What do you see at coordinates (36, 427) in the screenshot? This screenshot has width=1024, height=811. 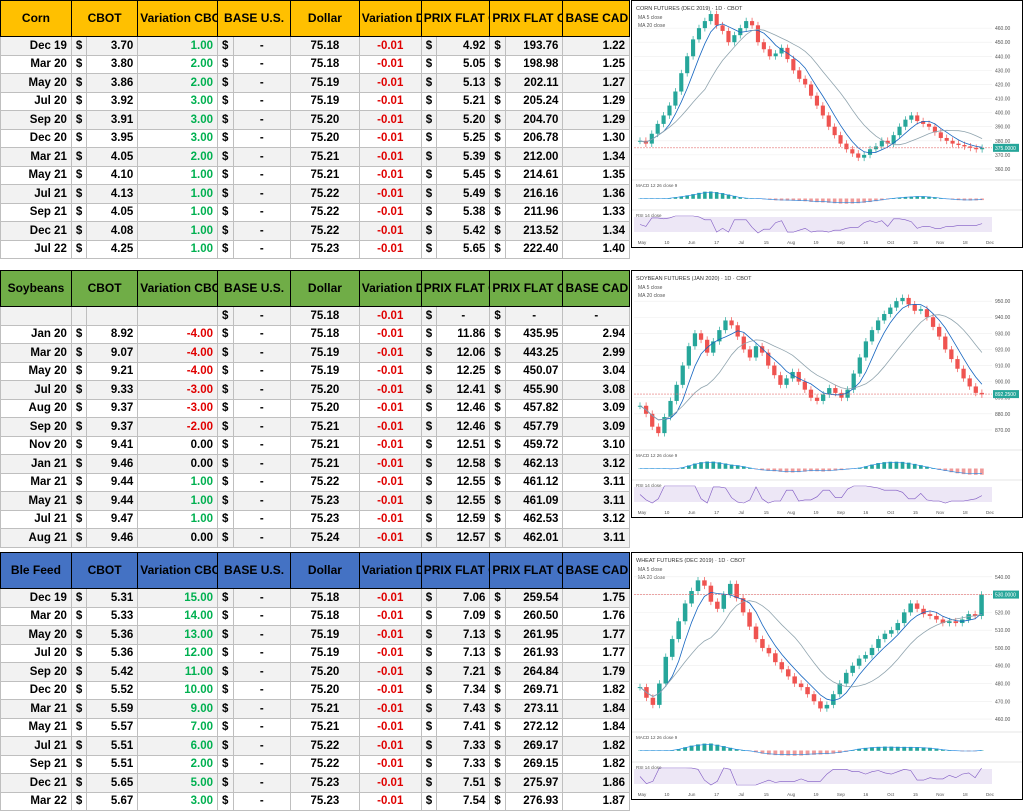 I see `contract-month: Sep 20` at bounding box center [36, 427].